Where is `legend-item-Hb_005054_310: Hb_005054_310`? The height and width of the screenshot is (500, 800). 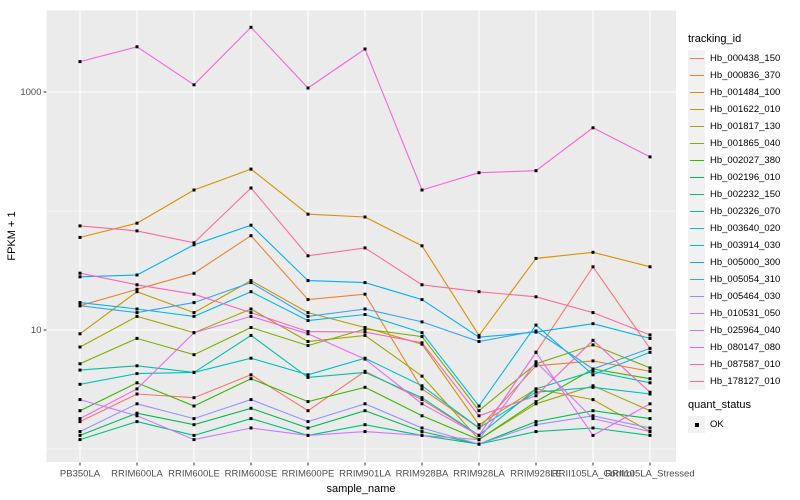
legend-item-Hb_005054_310: Hb_005054_310 is located at coordinates (734, 279).